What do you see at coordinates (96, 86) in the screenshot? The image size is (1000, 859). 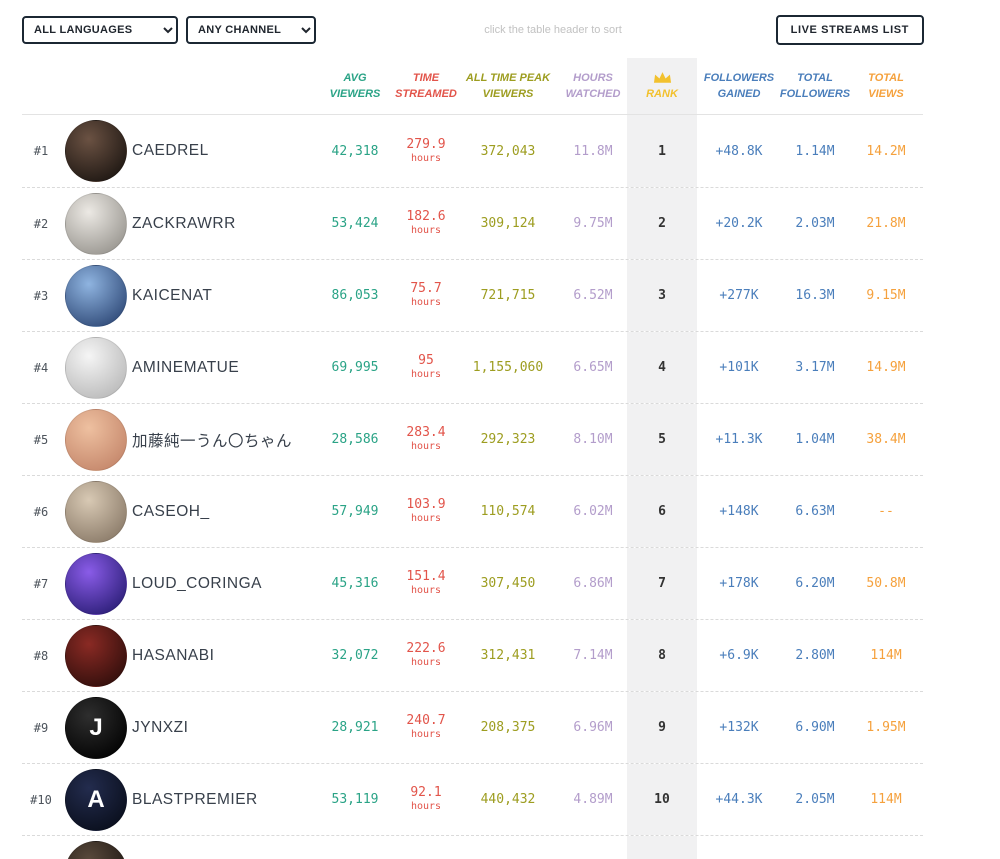 I see `header-spacer-avatar` at bounding box center [96, 86].